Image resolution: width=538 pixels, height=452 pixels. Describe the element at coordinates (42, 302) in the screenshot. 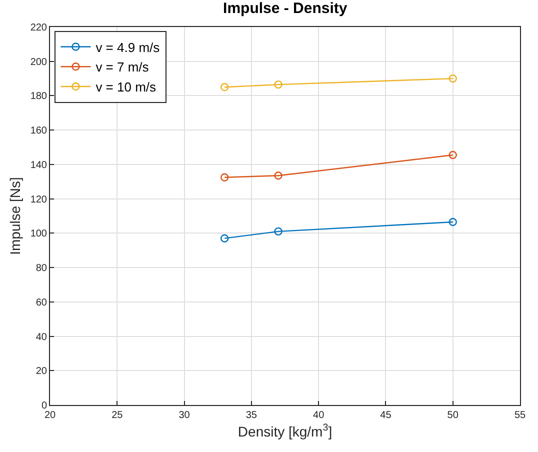

I see `y-tick-label: 60` at that location.